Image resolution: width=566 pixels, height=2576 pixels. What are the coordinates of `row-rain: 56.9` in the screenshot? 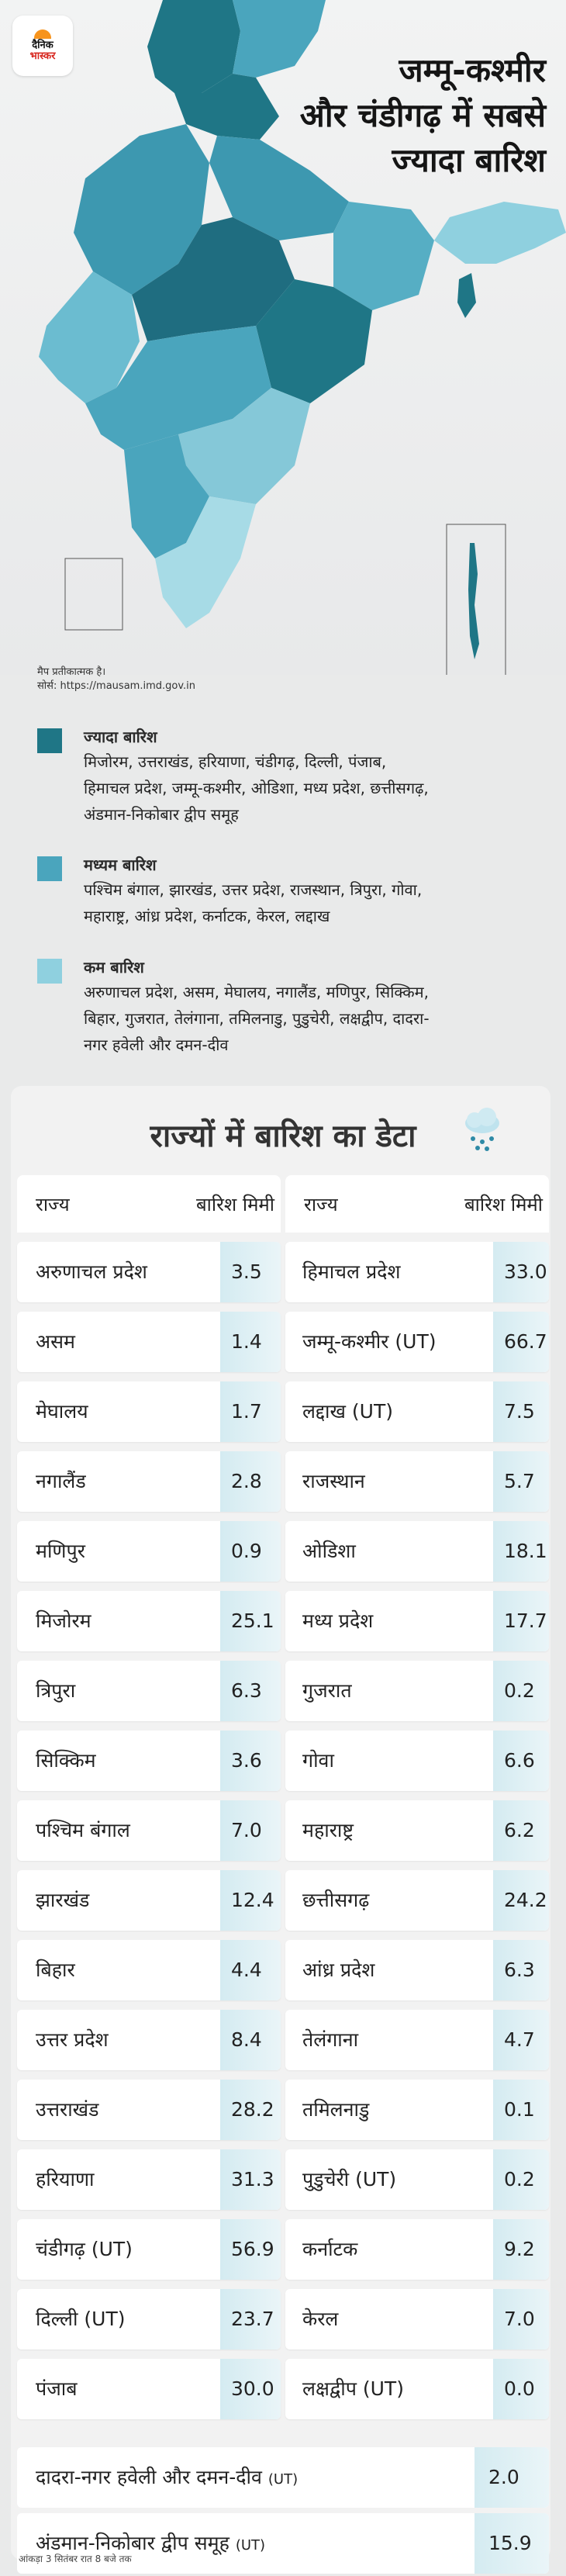 It's located at (251, 2249).